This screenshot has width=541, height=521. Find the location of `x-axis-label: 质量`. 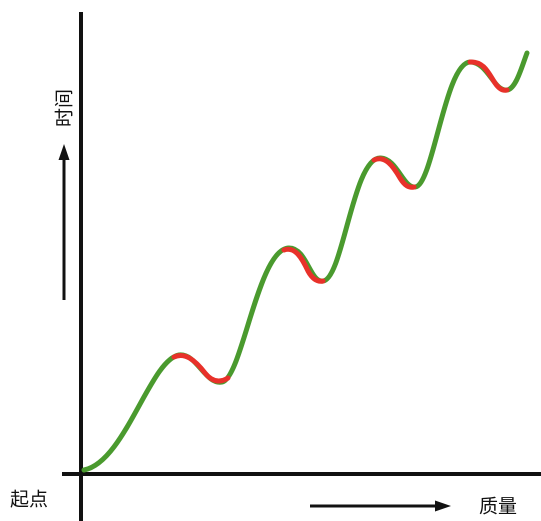

x-axis-label: 质量 is located at coordinates (498, 507).